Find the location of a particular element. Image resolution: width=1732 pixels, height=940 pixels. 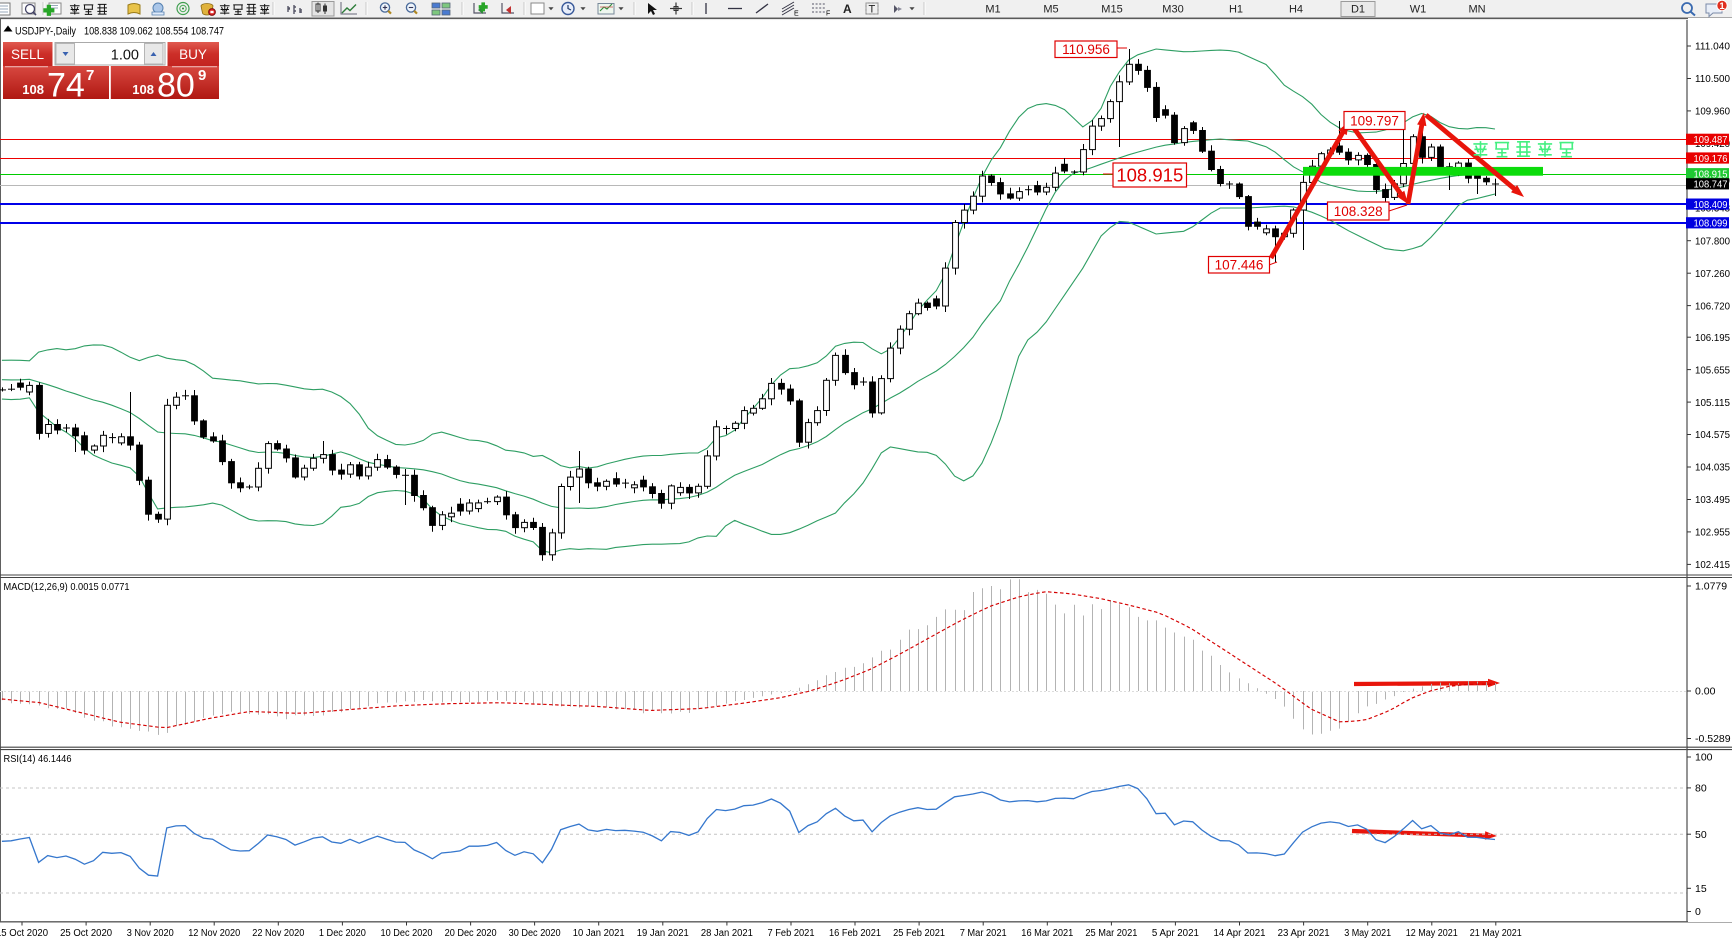

svg-text: 25 Oct 2020 is located at coordinates (86, 933).